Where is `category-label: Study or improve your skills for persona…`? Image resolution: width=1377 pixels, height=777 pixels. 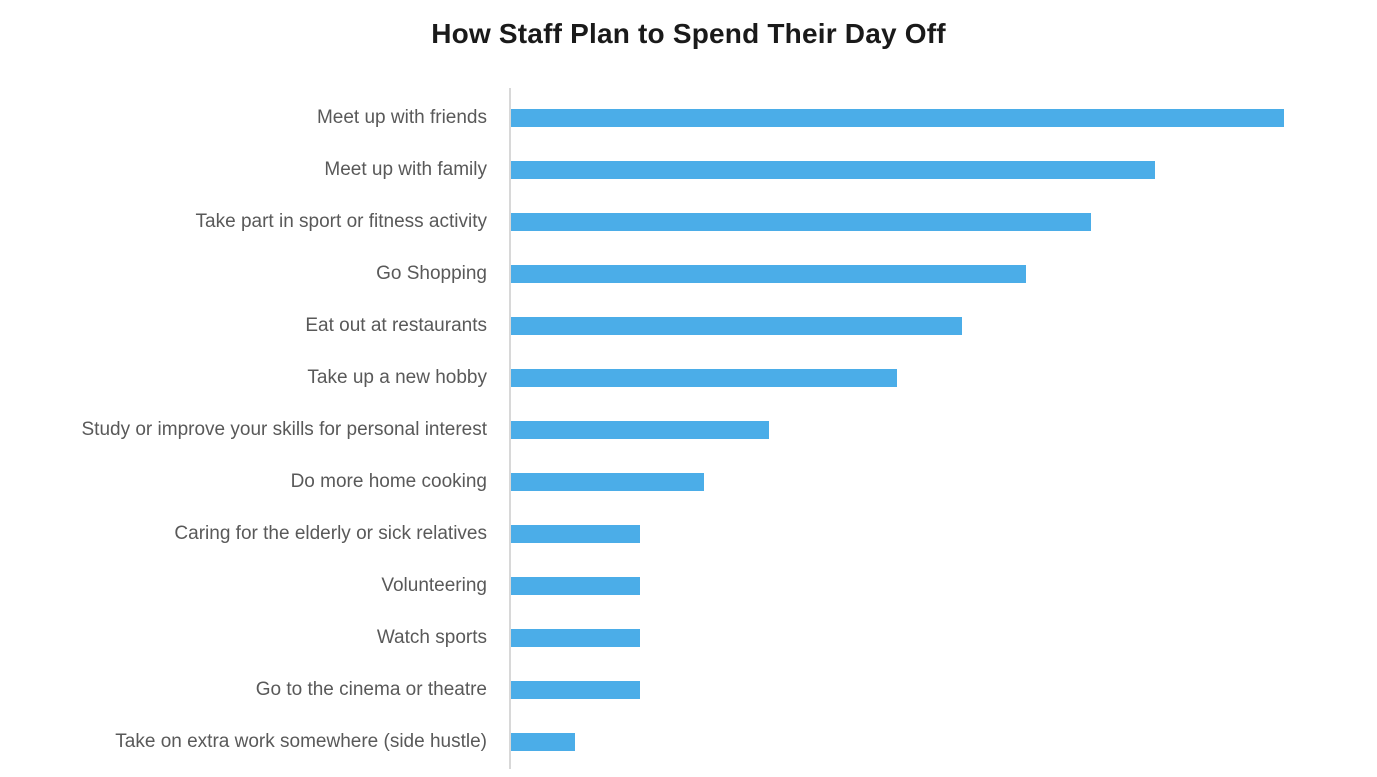 category-label: Study or improve your skills for persona… is located at coordinates (284, 429).